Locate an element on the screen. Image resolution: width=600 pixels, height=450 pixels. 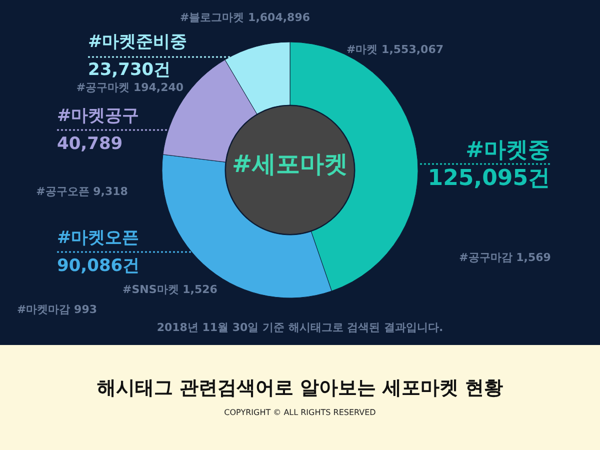
text: #SNS마켓 1,526 is located at coordinates (170, 289).